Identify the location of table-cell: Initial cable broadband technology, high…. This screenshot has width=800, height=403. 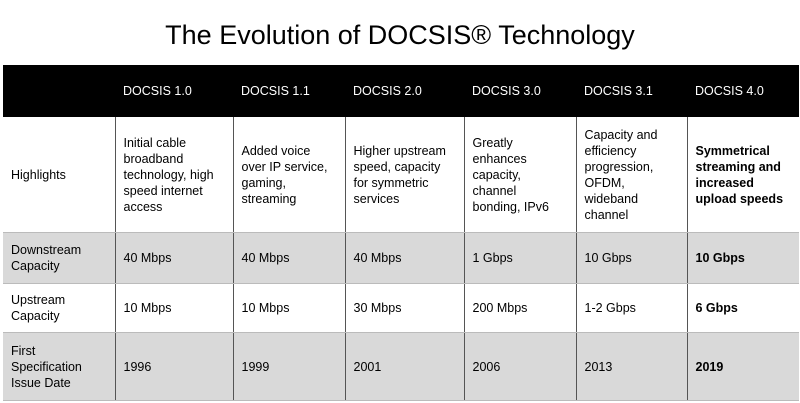
(173, 175).